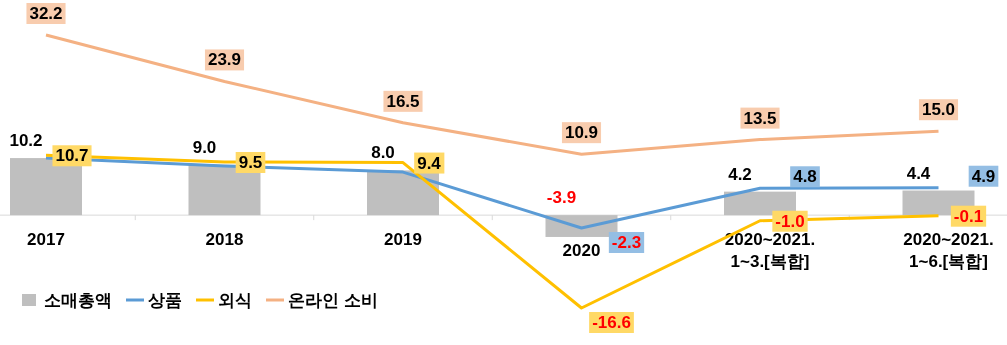 This screenshot has height=345, width=1007. I want to click on legend-label: 외식, so click(235, 300).